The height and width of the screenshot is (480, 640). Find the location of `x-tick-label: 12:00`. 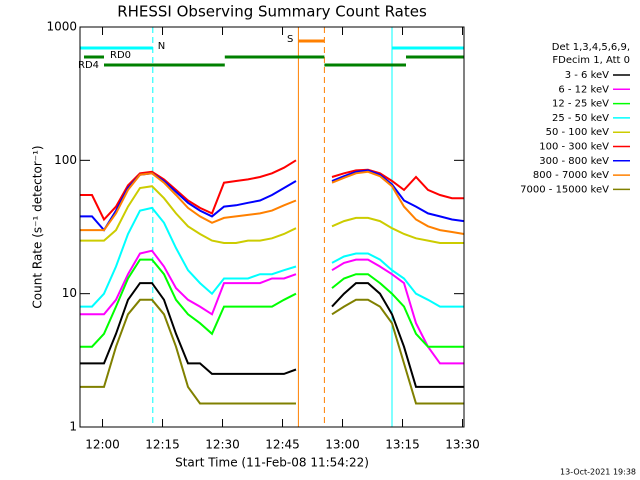

x-tick-label: 12:00 is located at coordinates (102, 445).